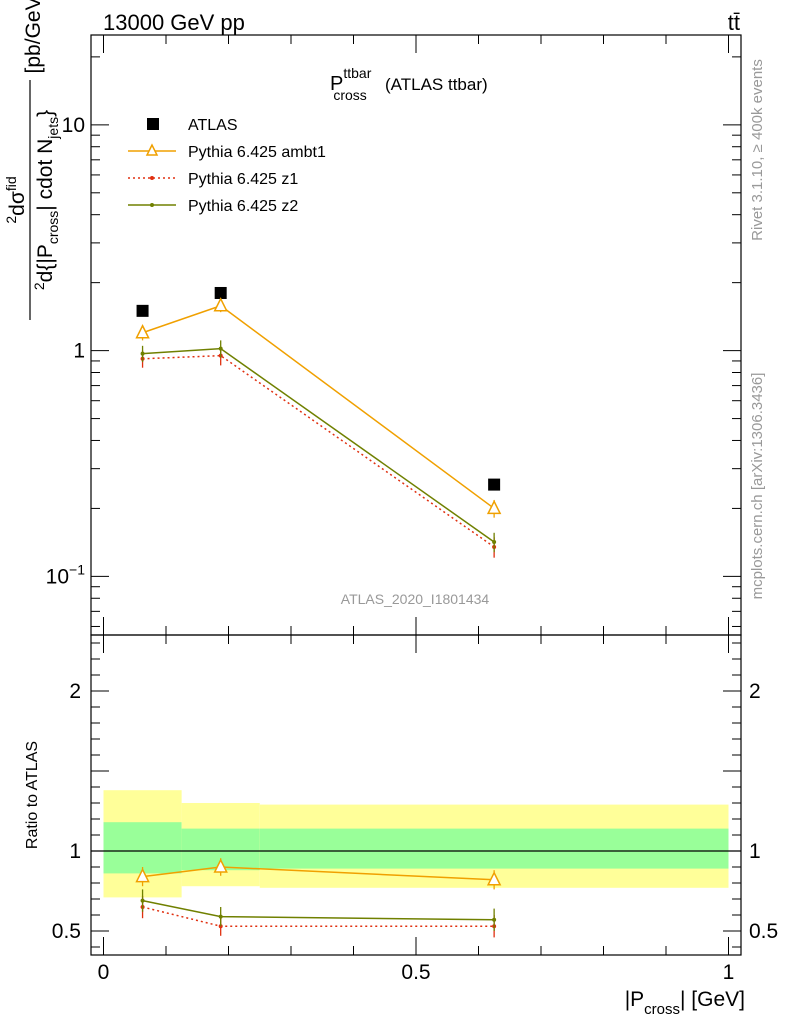 This screenshot has width=786, height=1024. Describe the element at coordinates (45, 113) in the screenshot. I see `y-den-end: }` at that location.